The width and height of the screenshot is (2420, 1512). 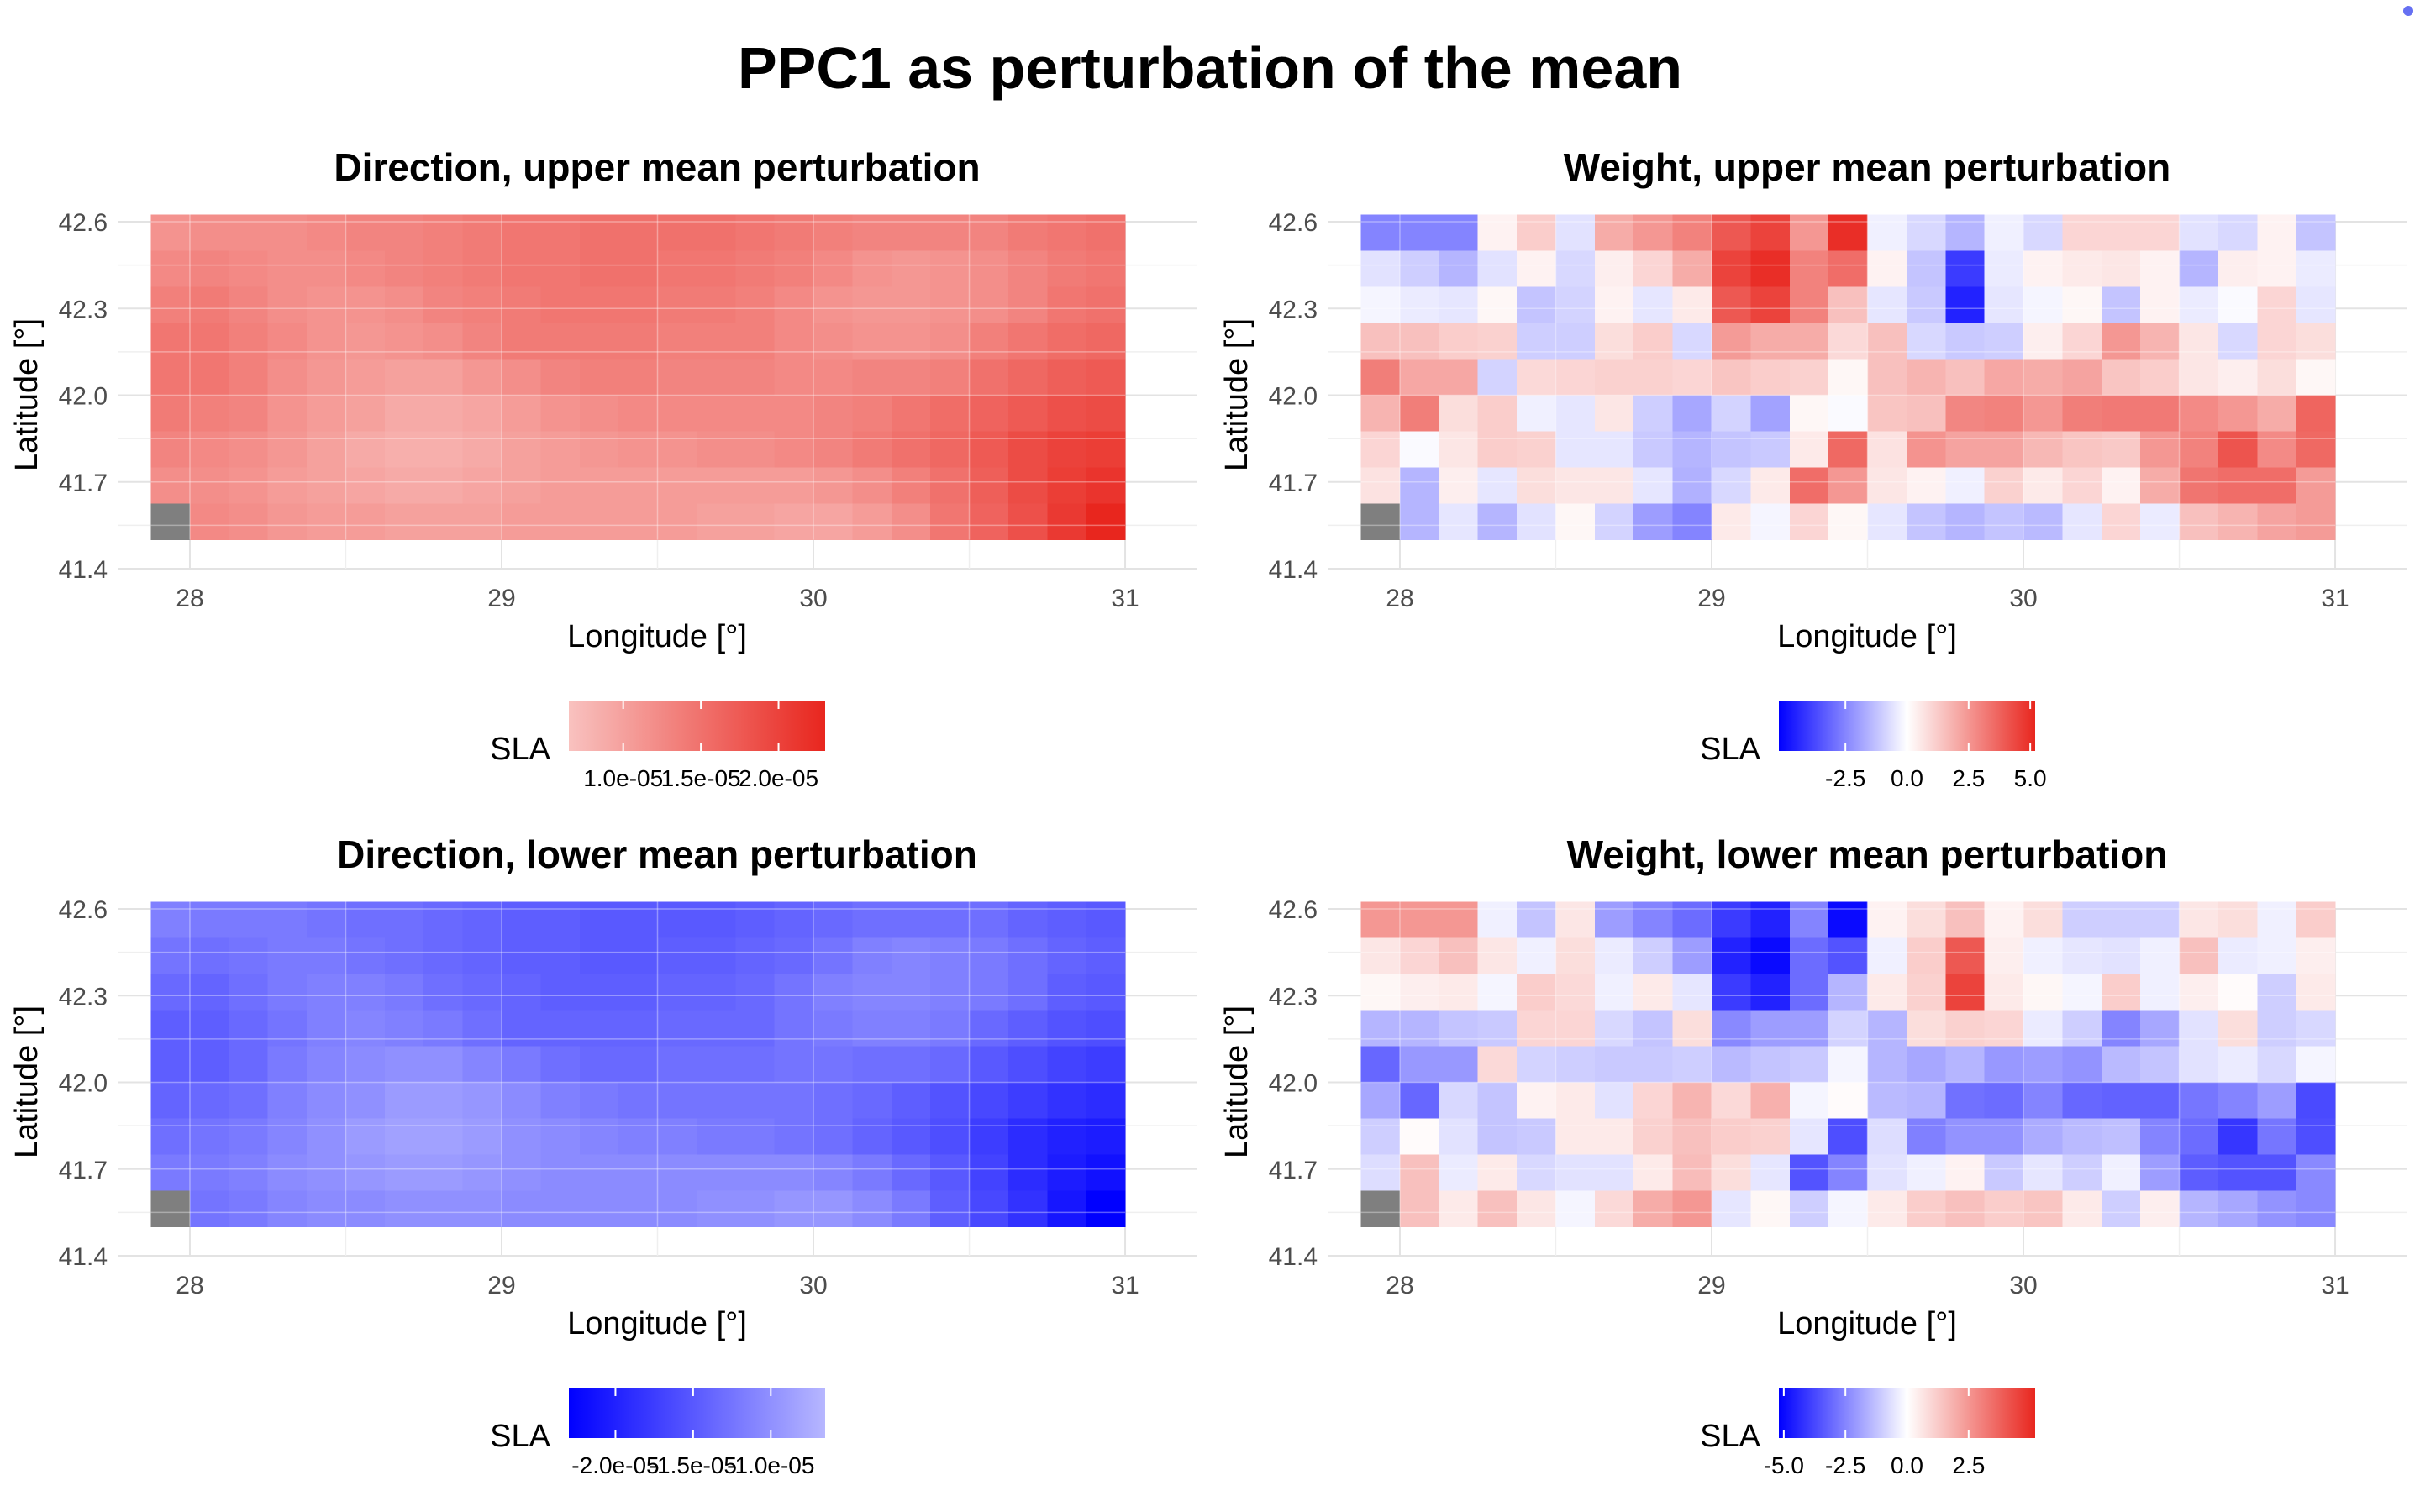 I want to click on legend-title: SLA, so click(x=1730, y=749).